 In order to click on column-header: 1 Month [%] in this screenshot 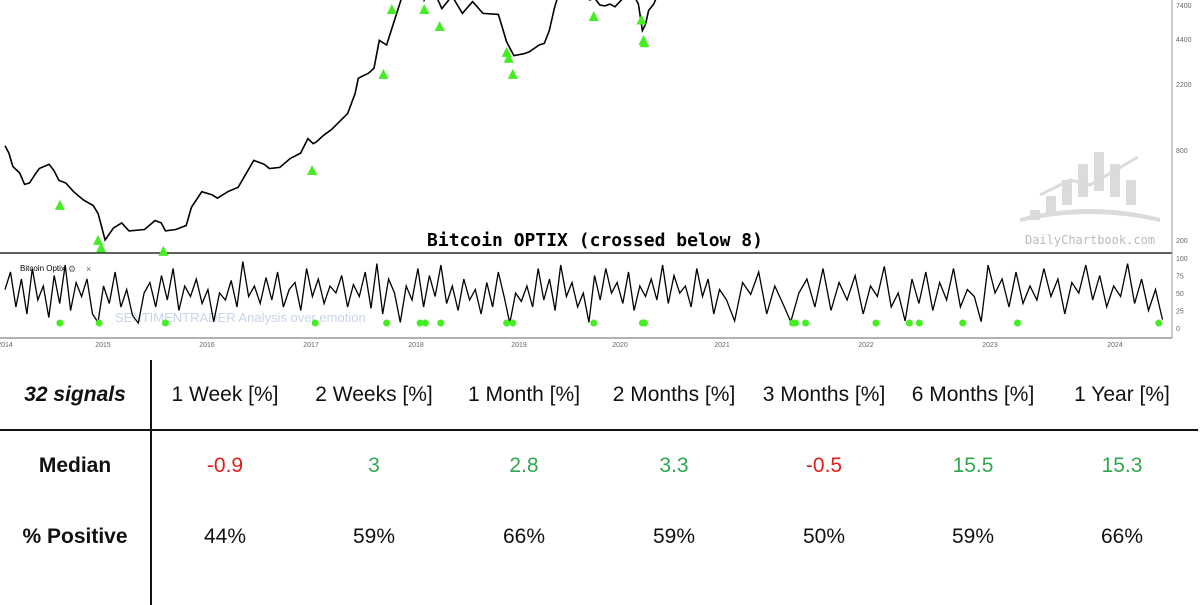, I will do `click(524, 394)`.